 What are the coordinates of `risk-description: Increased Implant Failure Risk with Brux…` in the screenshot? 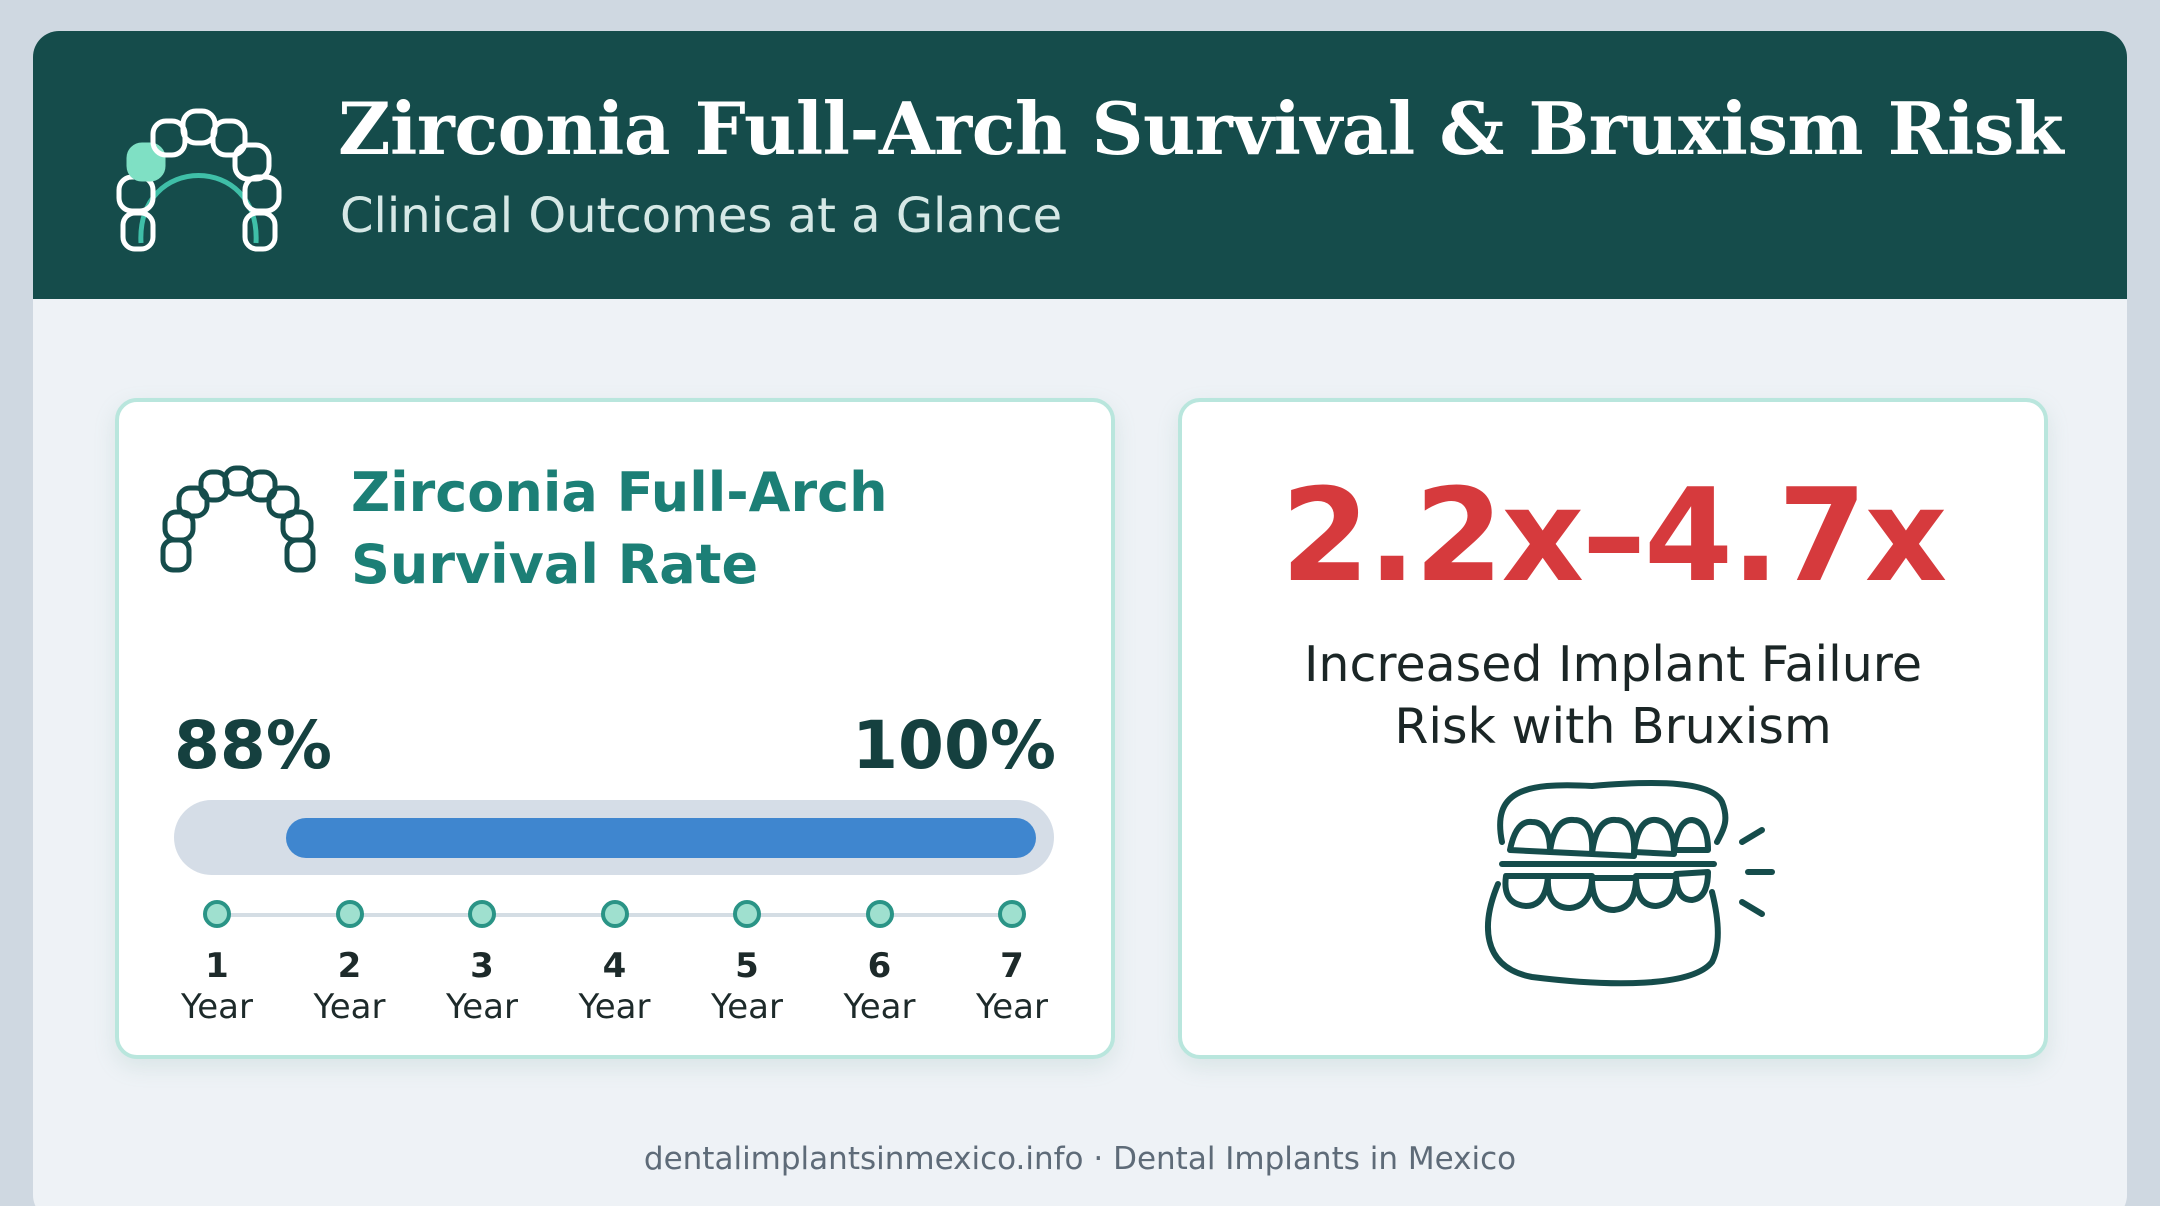 It's located at (1613, 696).